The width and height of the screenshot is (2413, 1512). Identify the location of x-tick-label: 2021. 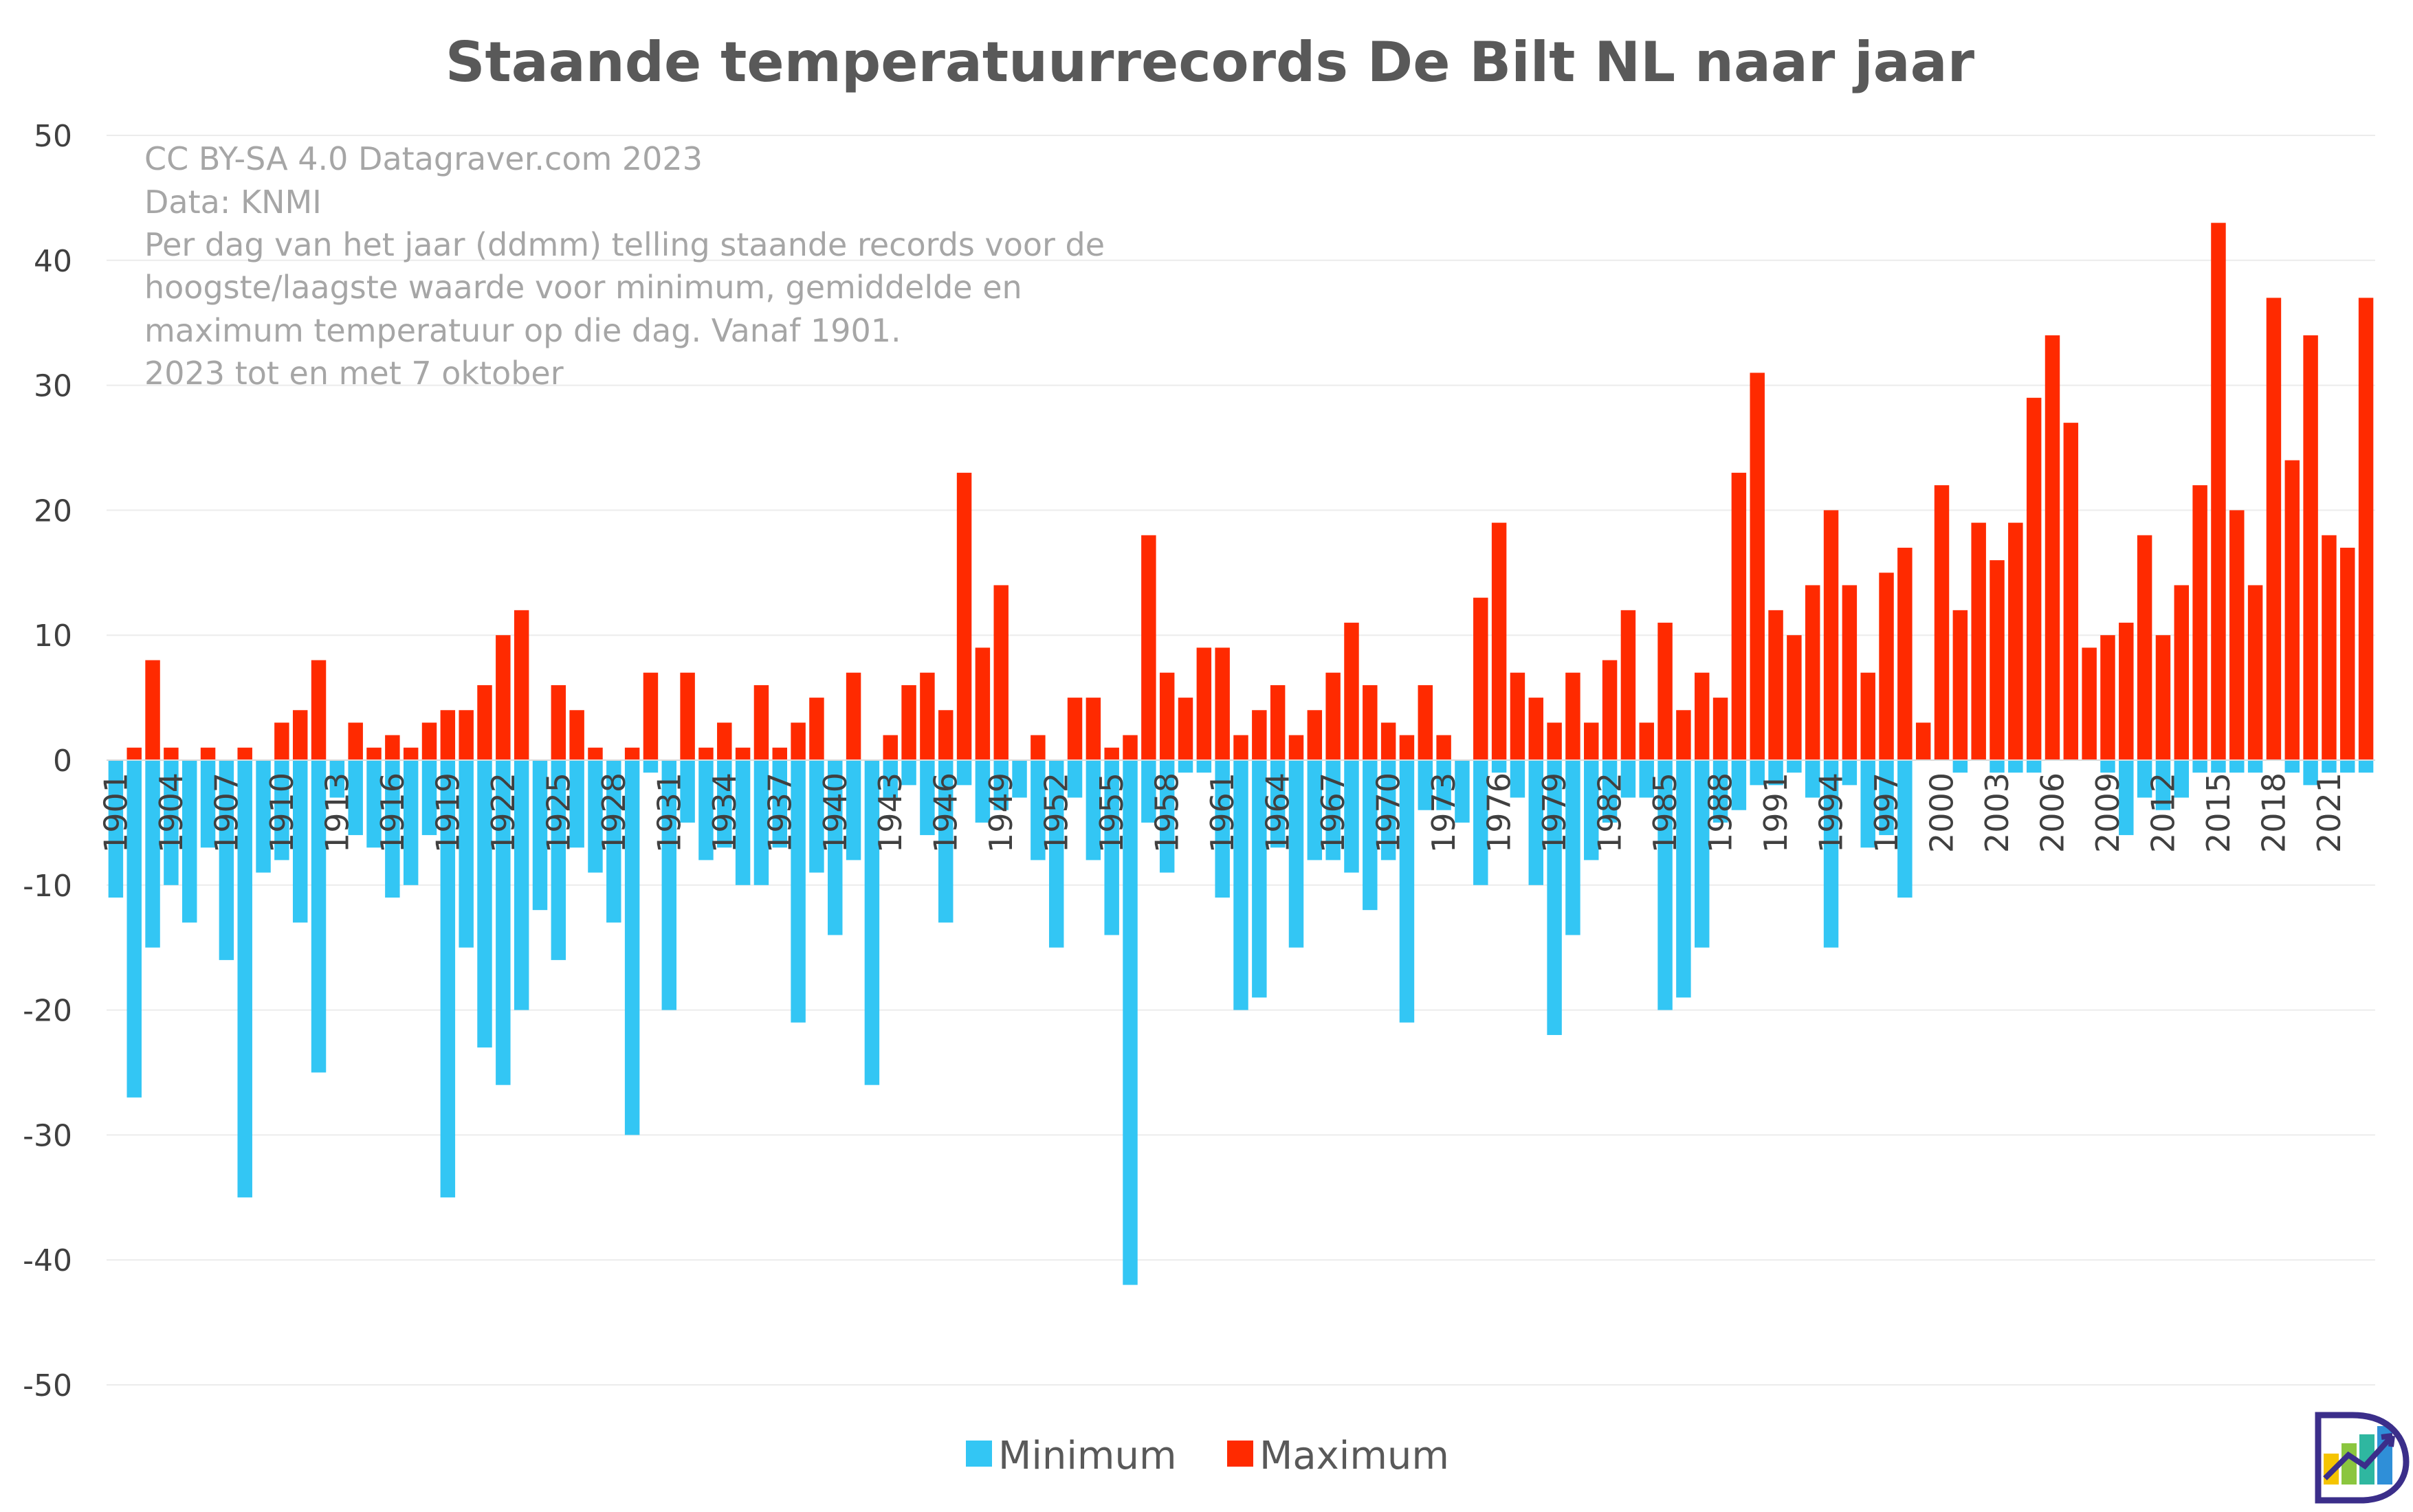
(2329, 813).